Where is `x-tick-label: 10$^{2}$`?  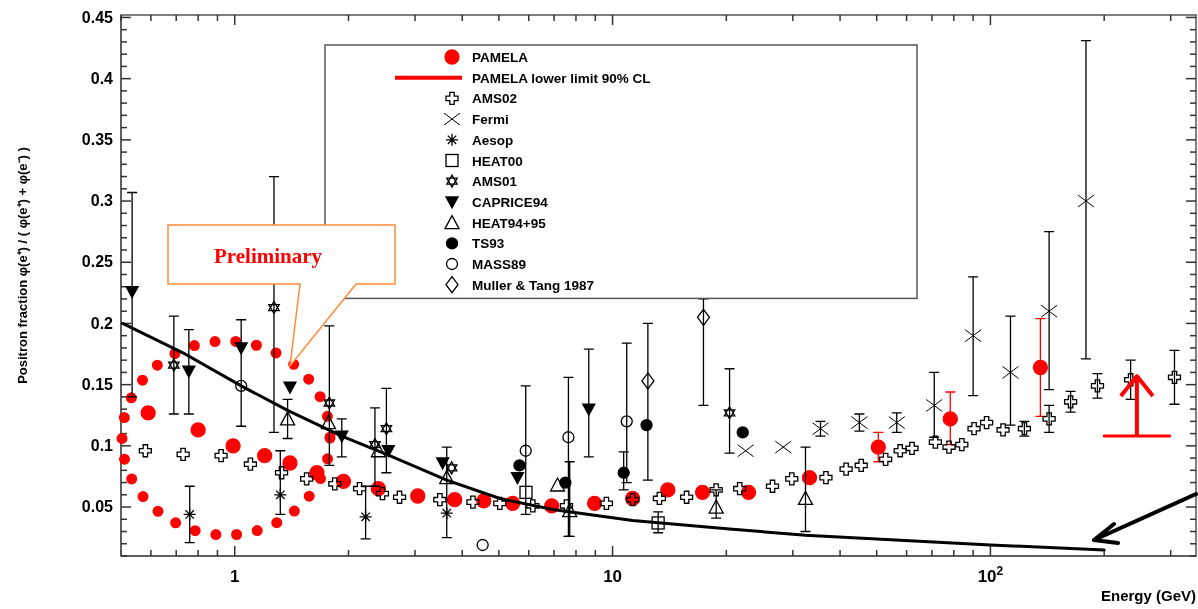 x-tick-label: 10$^{2}$ is located at coordinates (990, 575).